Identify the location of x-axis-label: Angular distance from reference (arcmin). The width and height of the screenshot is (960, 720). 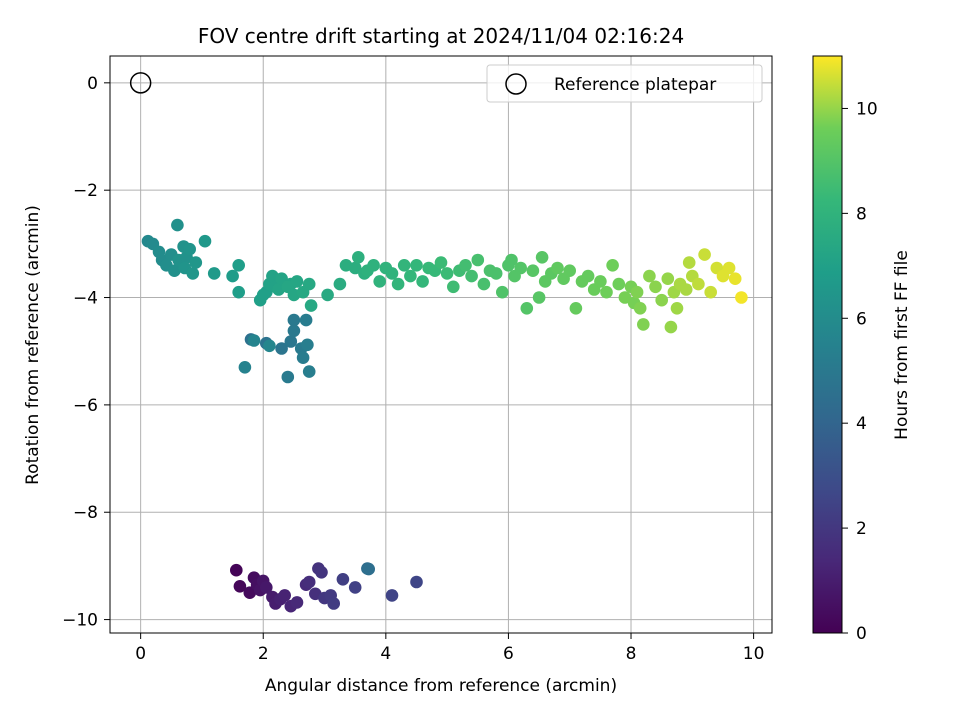
(441, 686).